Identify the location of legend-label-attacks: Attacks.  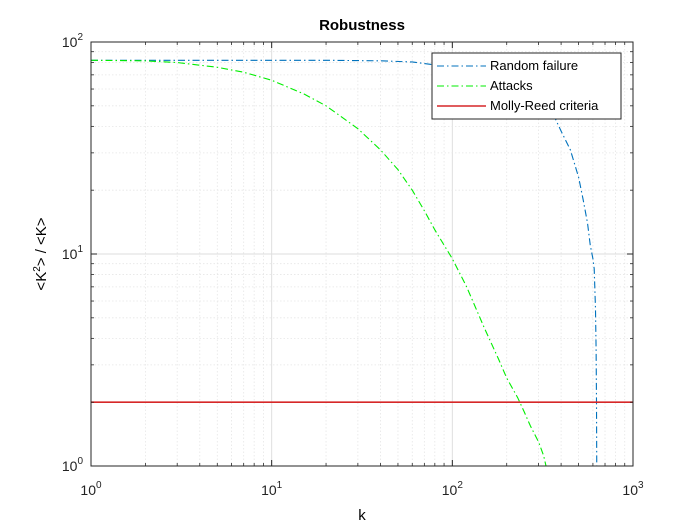
(511, 85).